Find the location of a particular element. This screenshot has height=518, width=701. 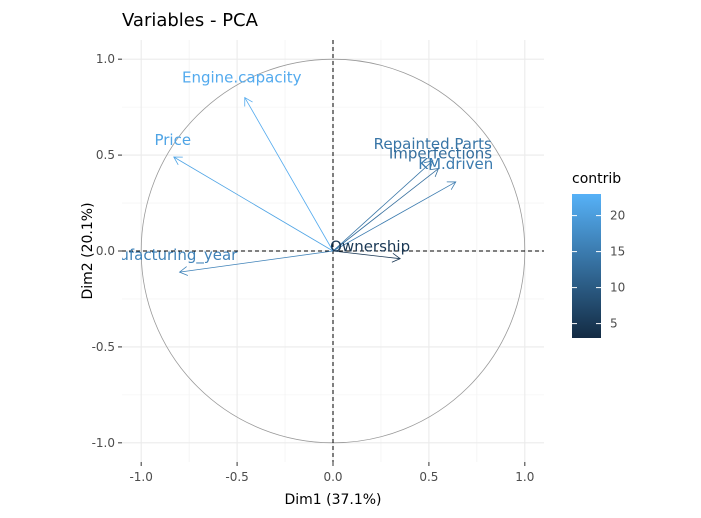

chart-title: Variables - PCA is located at coordinates (190, 20).